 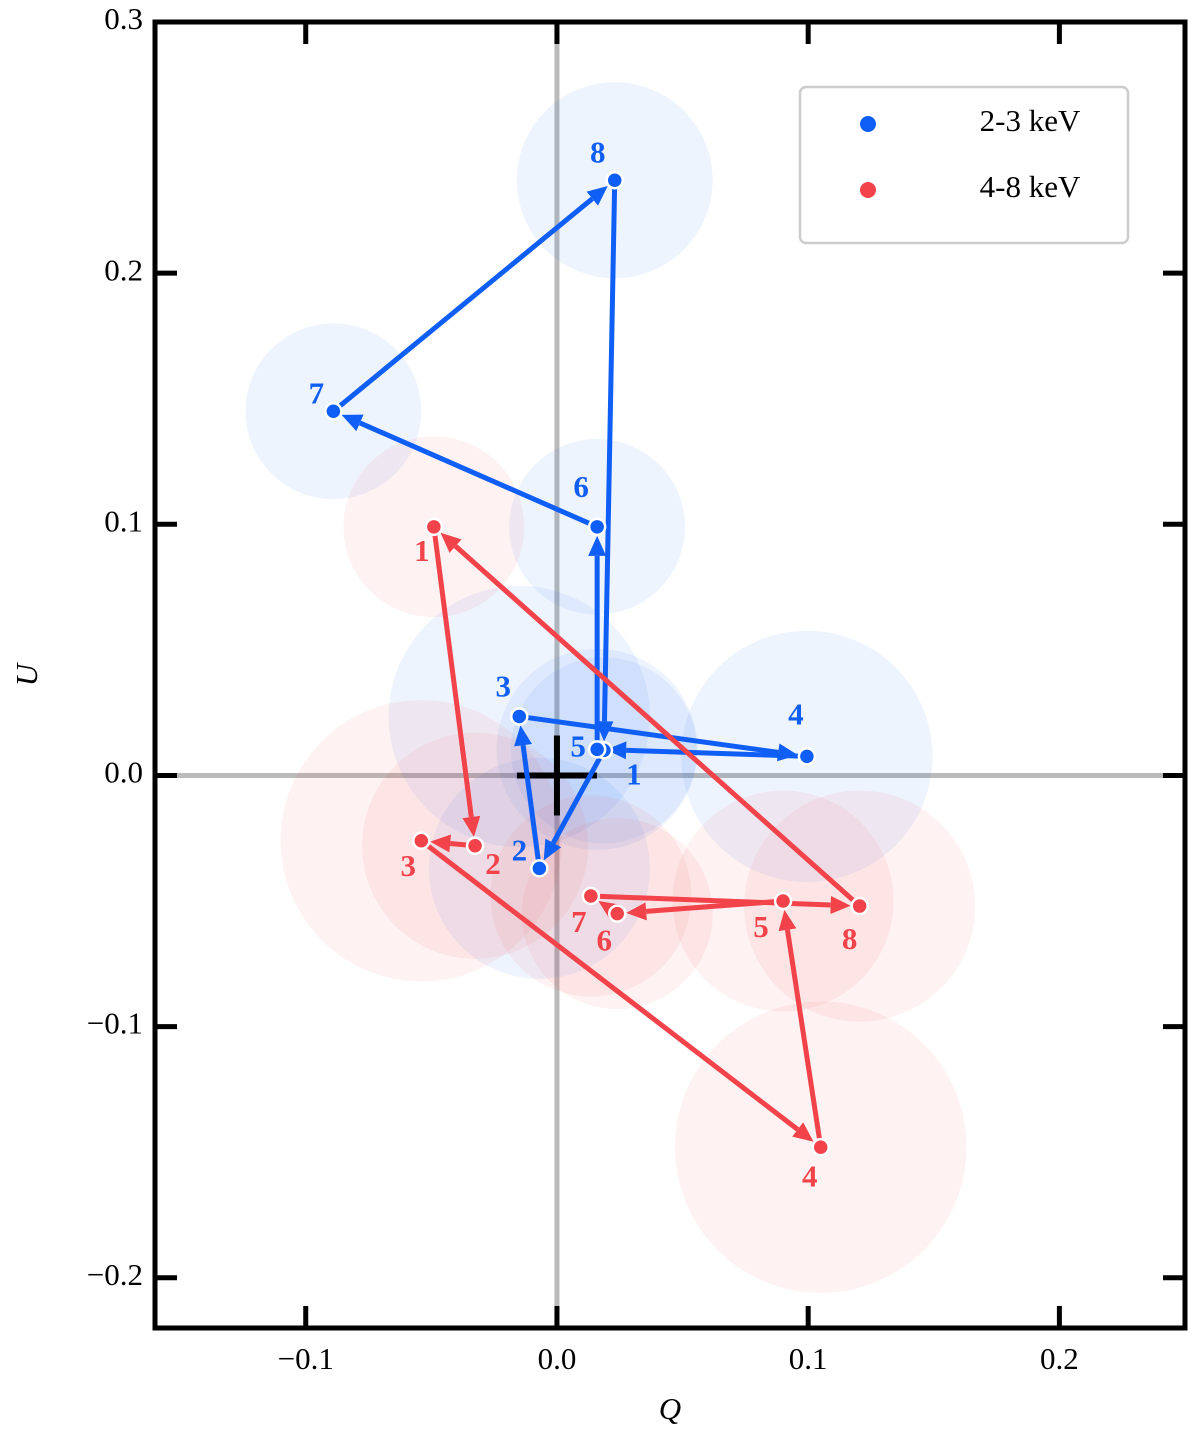 I want to click on y-tick-label: 0.0, so click(x=123, y=772).